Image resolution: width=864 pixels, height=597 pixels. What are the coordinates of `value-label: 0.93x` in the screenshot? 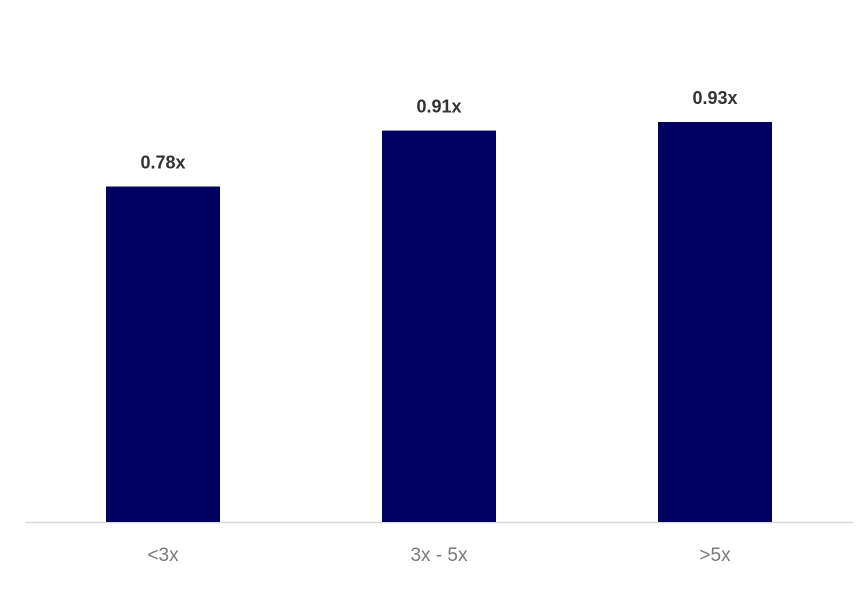 It's located at (714, 98).